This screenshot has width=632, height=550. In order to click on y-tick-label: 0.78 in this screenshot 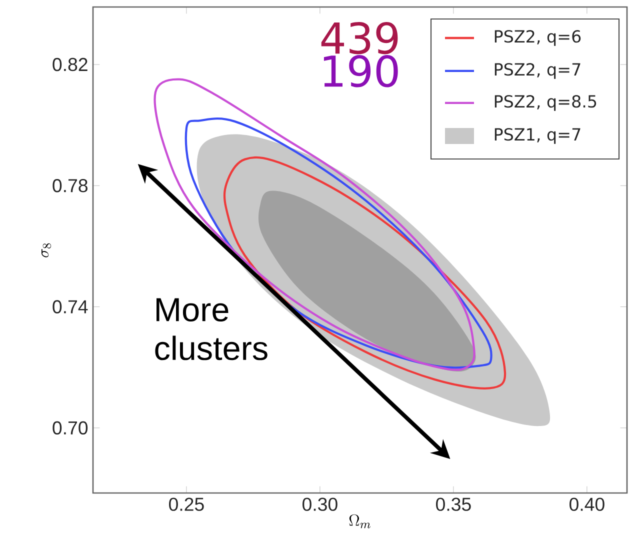, I will do `click(70, 185)`.